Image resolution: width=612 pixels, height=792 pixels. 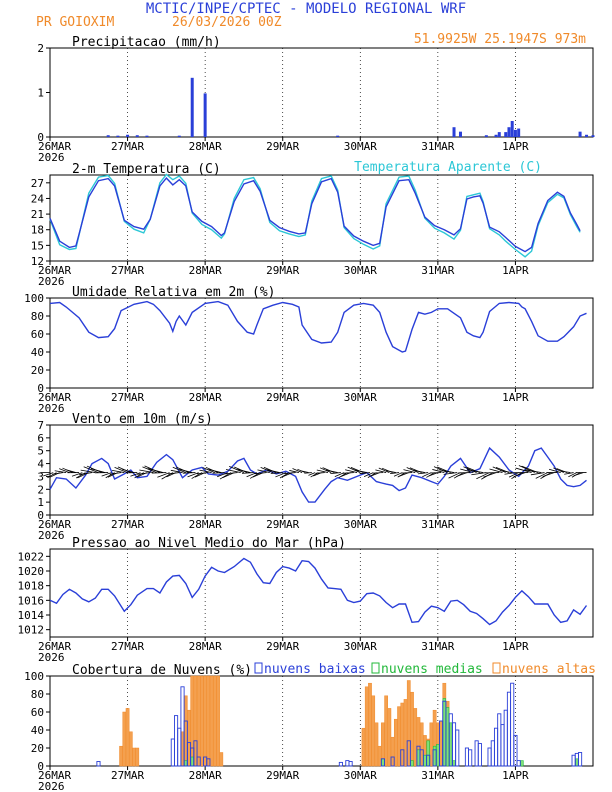 I want to click on y-tick-label: 12, so click(x=37, y=261).